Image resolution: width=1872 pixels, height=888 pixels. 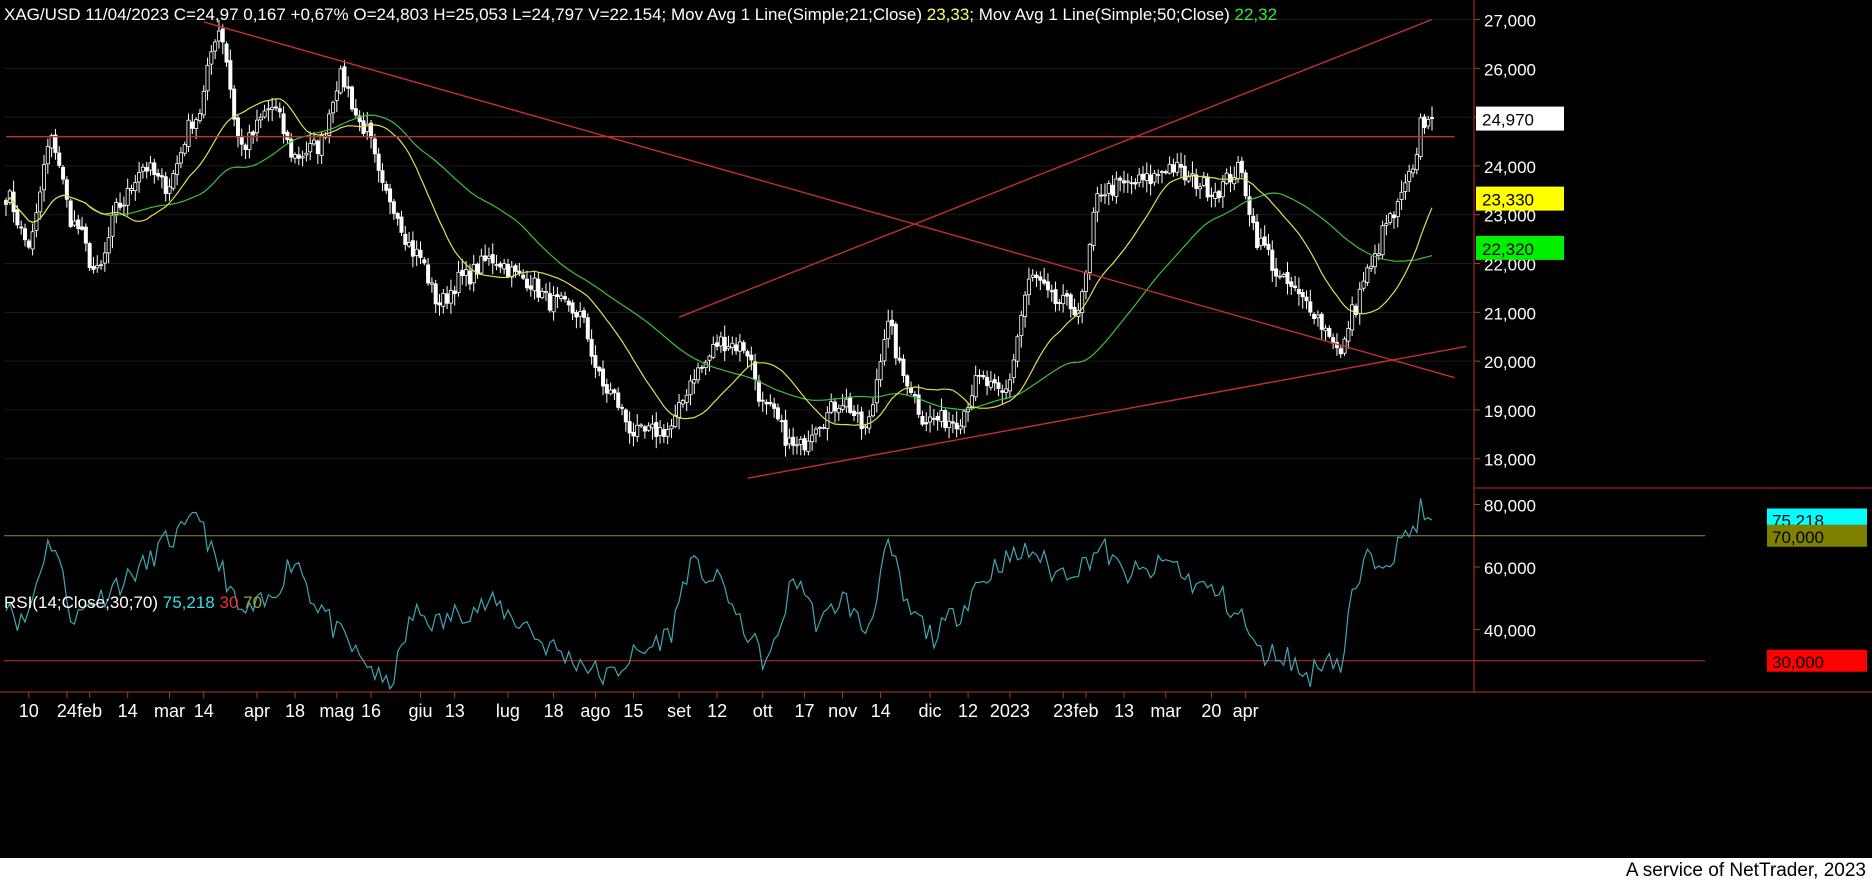 What do you see at coordinates (169, 711) in the screenshot?
I see `x-tick-label: mar` at bounding box center [169, 711].